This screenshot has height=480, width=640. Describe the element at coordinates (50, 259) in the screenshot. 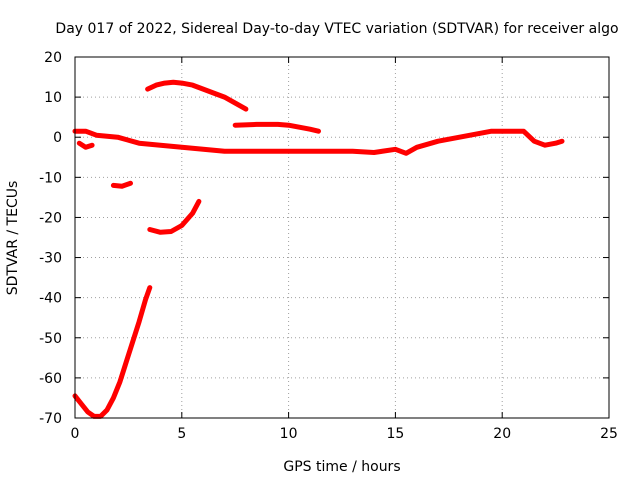

I see `y-tick-label: -30` at that location.